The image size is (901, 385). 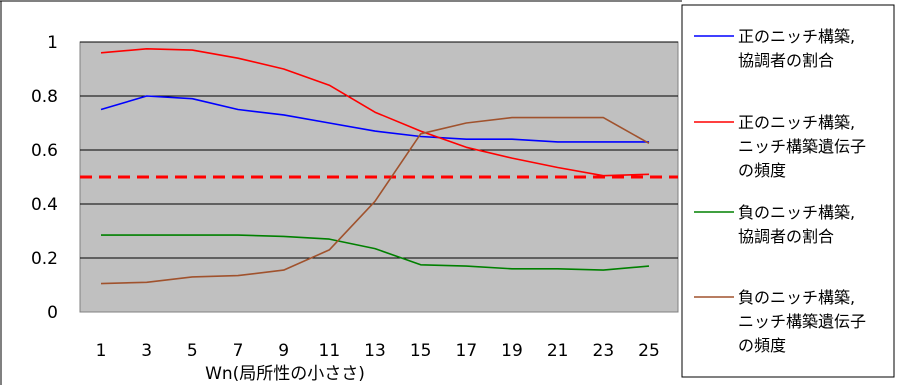 What do you see at coordinates (44, 178) in the screenshot?
I see `y-axis: 0 0.2 0.4 0.6 0.8 1` at bounding box center [44, 178].